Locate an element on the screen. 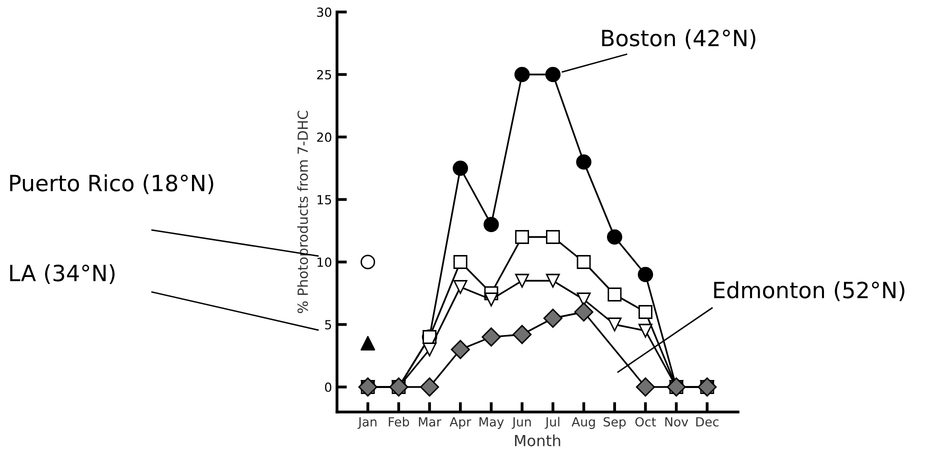  x-tick-label: Dec is located at coordinates (707, 422).